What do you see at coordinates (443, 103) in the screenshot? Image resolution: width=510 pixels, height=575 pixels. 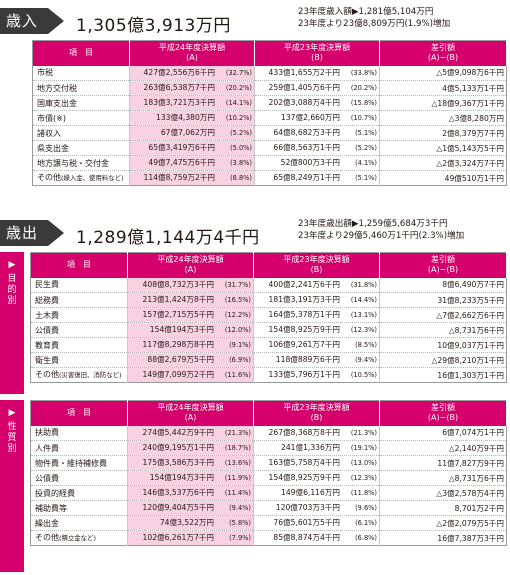 I see `difference: △18億9,367万1千円` at bounding box center [443, 103].